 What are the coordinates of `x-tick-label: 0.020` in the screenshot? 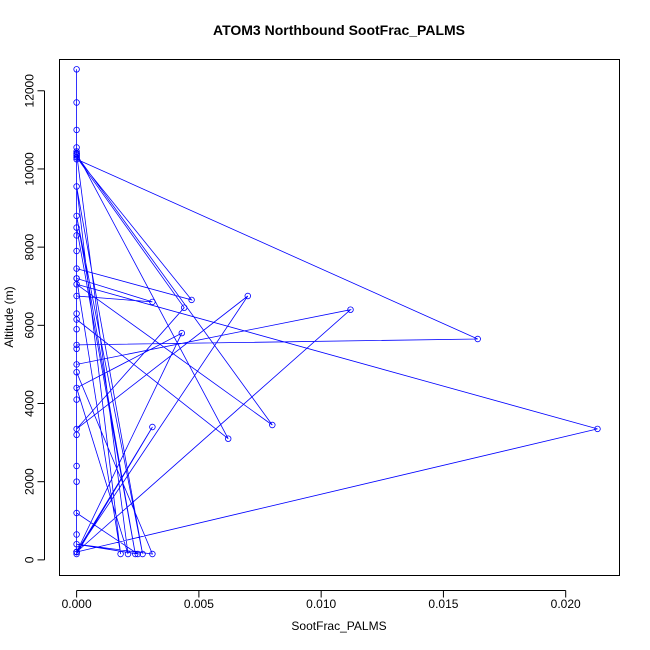 It's located at (566, 604).